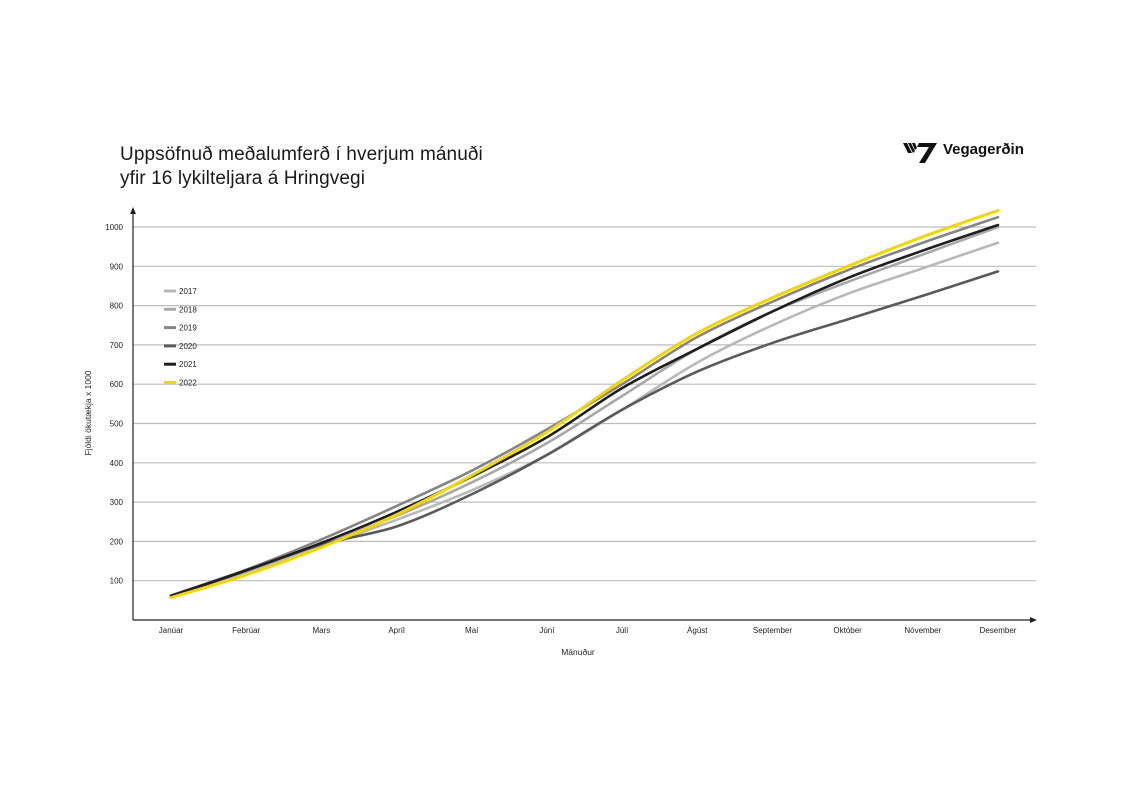 Image resolution: width=1122 pixels, height=794 pixels. What do you see at coordinates (188, 383) in the screenshot?
I see `legend-label-2022: 2022` at bounding box center [188, 383].